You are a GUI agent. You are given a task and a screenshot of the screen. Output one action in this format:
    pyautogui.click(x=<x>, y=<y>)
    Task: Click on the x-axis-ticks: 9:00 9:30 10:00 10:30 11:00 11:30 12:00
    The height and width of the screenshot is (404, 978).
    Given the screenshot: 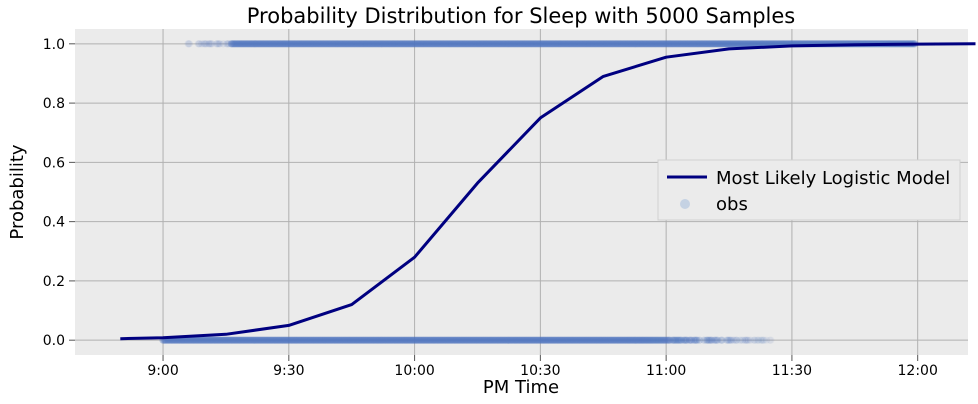 What is the action you would take?
    pyautogui.click(x=542, y=367)
    